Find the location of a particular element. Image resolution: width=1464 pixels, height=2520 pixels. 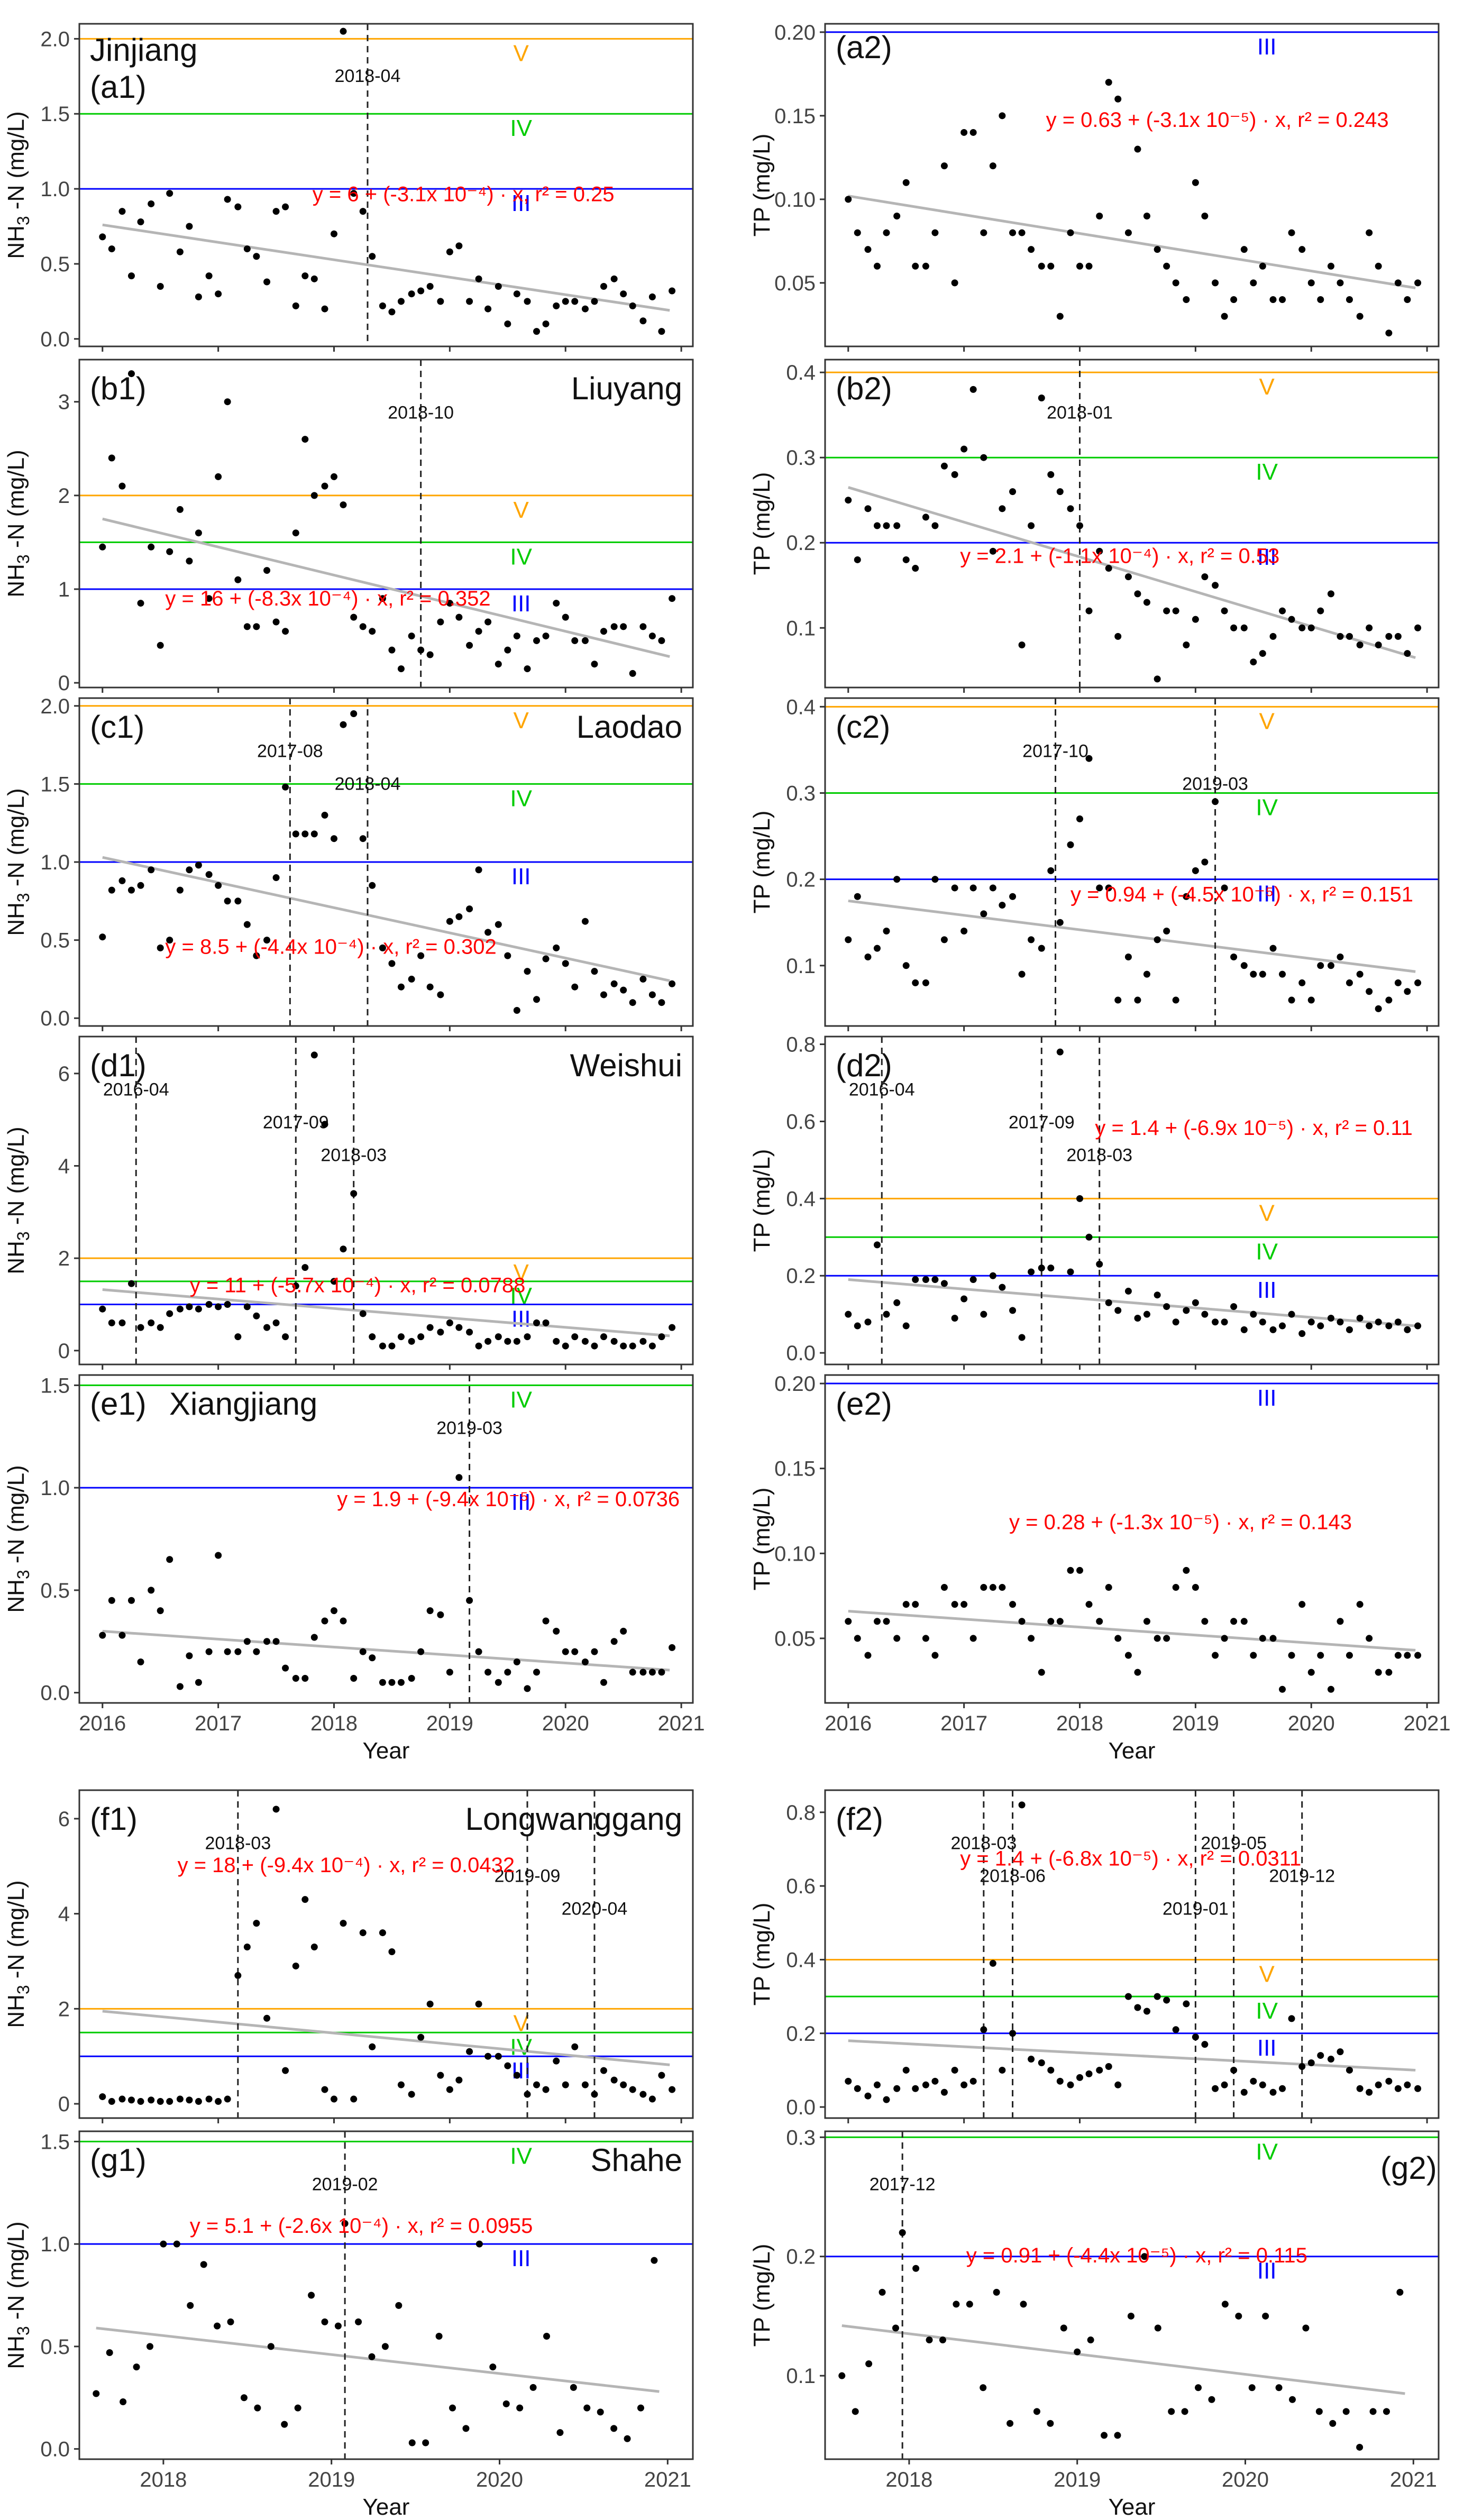

g2-xtick-label-2: 2020 is located at coordinates (1246, 2479).